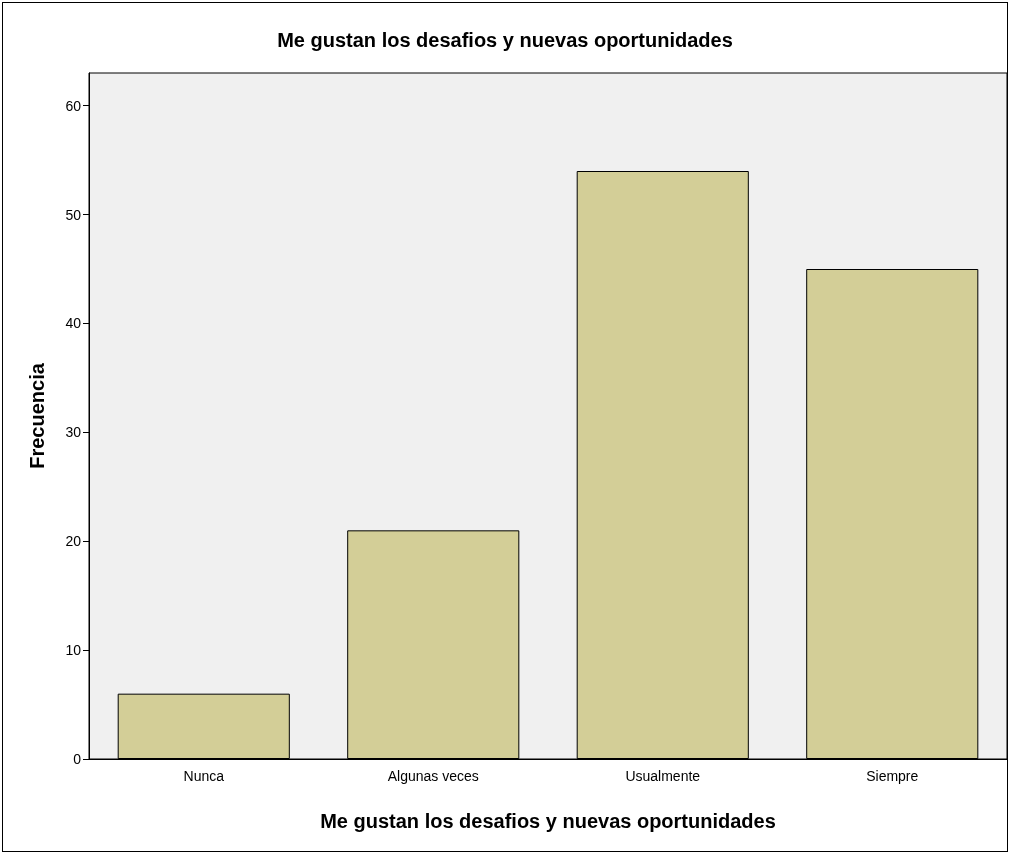  Describe the element at coordinates (77, 759) in the screenshot. I see `y-tick-label: 0` at that location.